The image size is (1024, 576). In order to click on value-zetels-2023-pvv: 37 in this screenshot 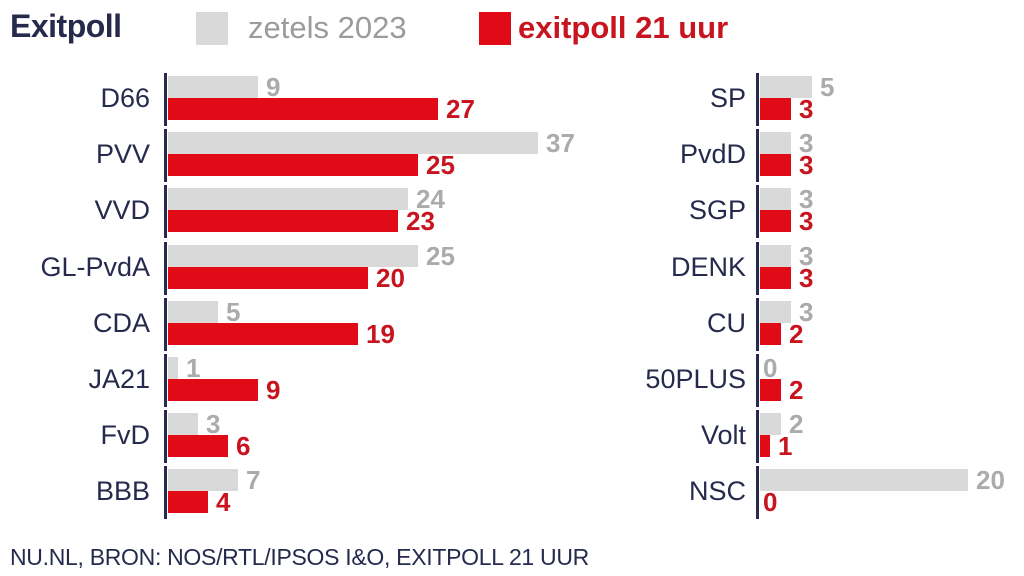, I will do `click(560, 143)`.